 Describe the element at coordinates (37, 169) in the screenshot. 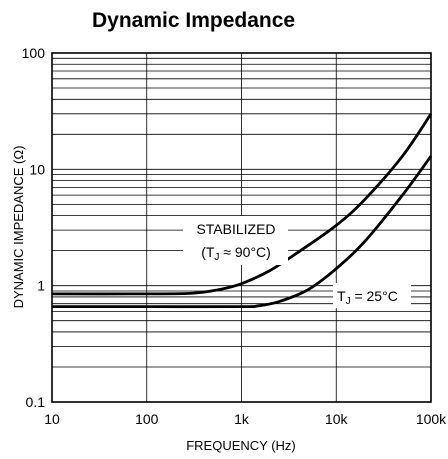

I see `y-tick-label: 10` at that location.